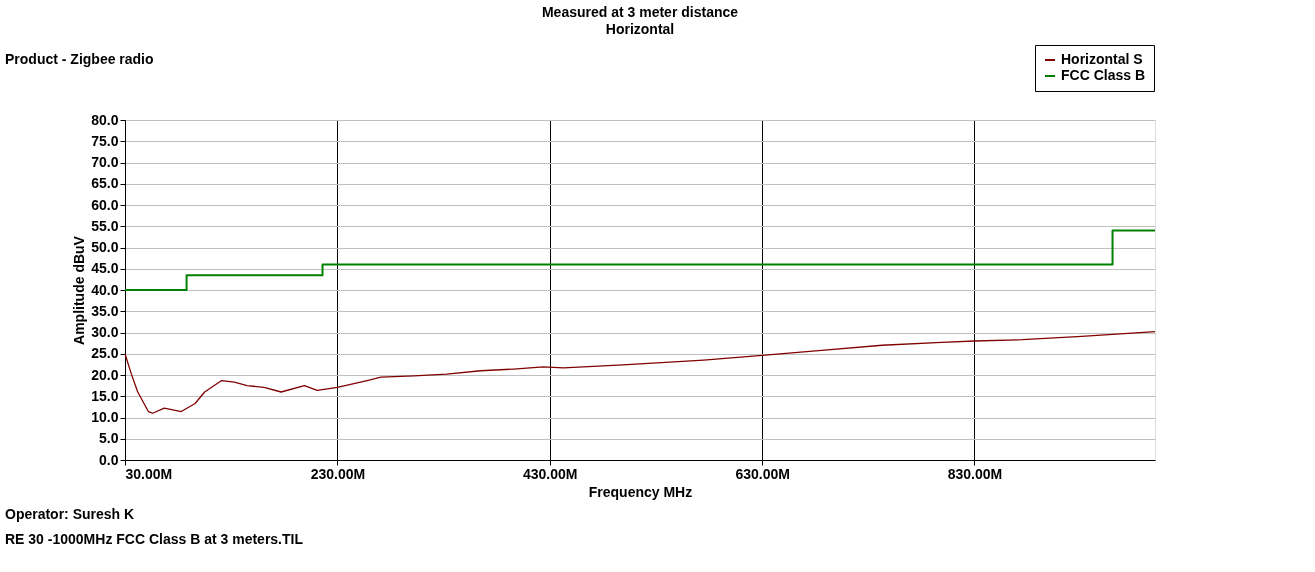 The image size is (1315, 572). What do you see at coordinates (109, 459) in the screenshot?
I see `y-tick-label: 0.0` at bounding box center [109, 459].